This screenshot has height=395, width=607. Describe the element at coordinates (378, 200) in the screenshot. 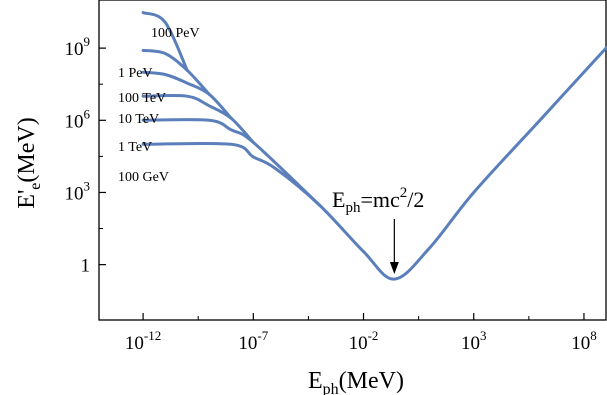

I see `annotation-label: Eph=mc2/2` at that location.